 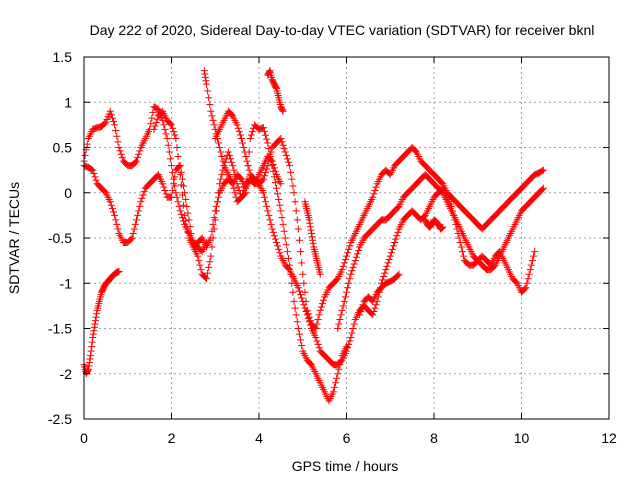 I want to click on y-tick-label: 1, so click(x=68, y=102).